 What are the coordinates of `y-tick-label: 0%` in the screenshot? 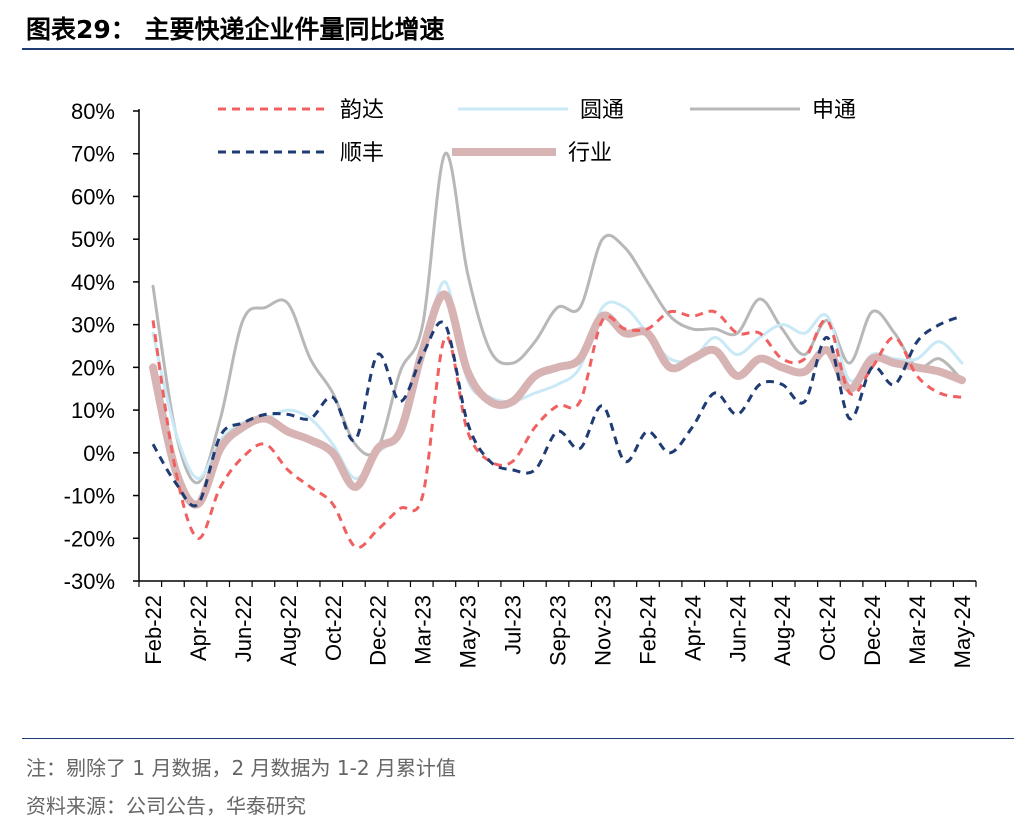 It's located at (99, 453).